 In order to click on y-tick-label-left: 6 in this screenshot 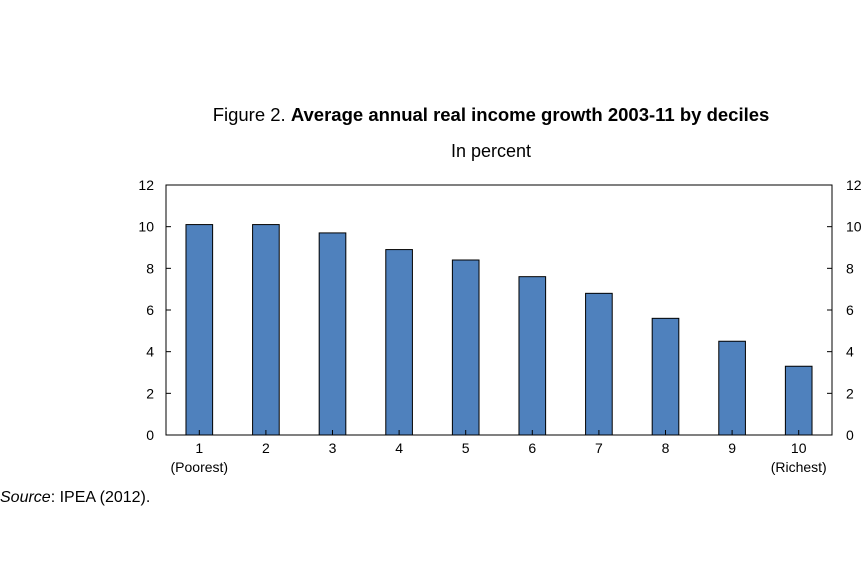, I will do `click(150, 310)`.